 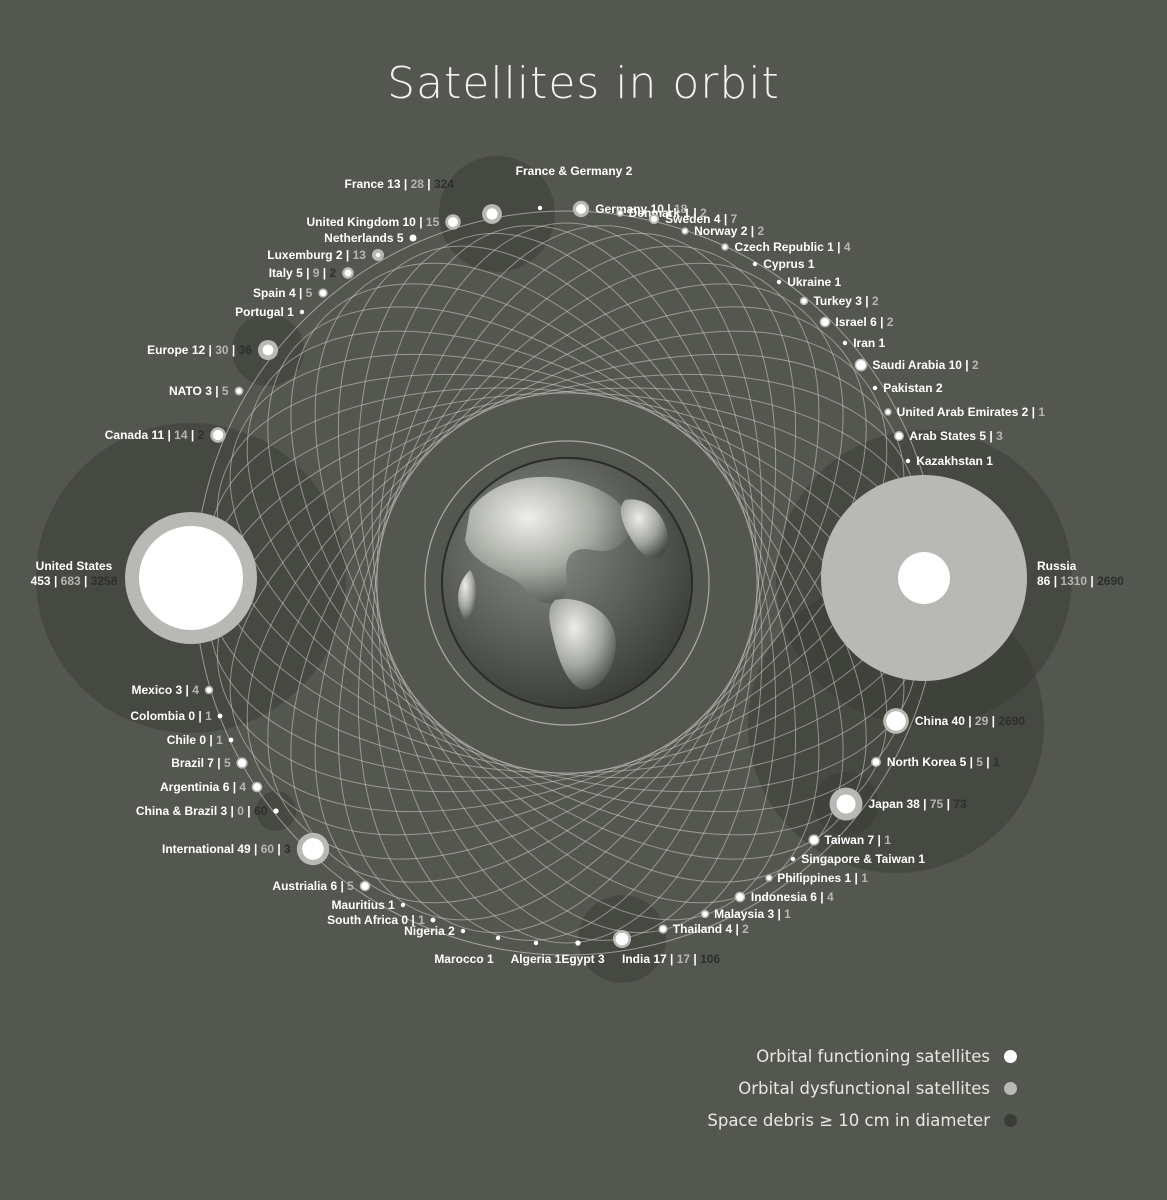 I want to click on country-label: Singapore & Taiwan 1, so click(x=863, y=859).